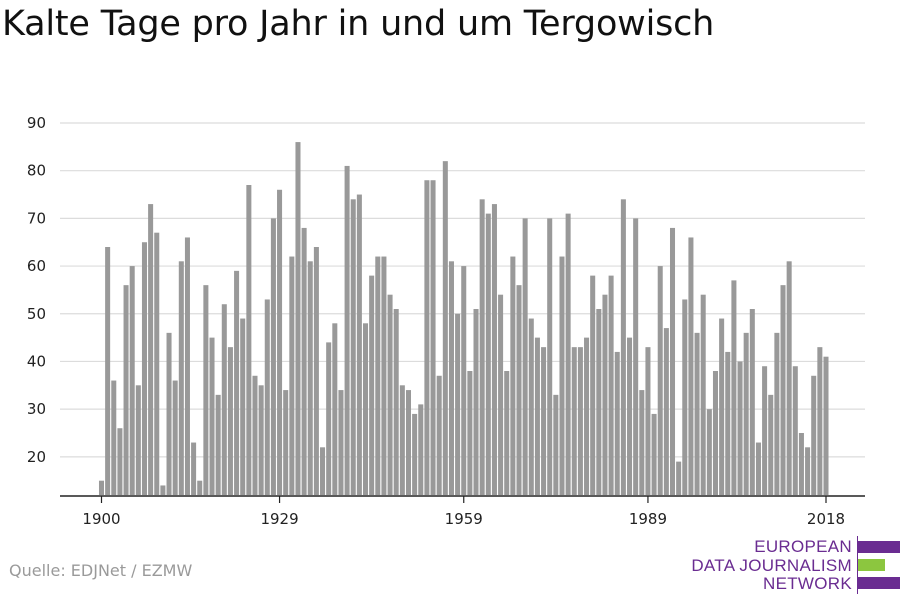 The image size is (900, 600). What do you see at coordinates (427, 338) in the screenshot?
I see `bar-1953` at bounding box center [427, 338].